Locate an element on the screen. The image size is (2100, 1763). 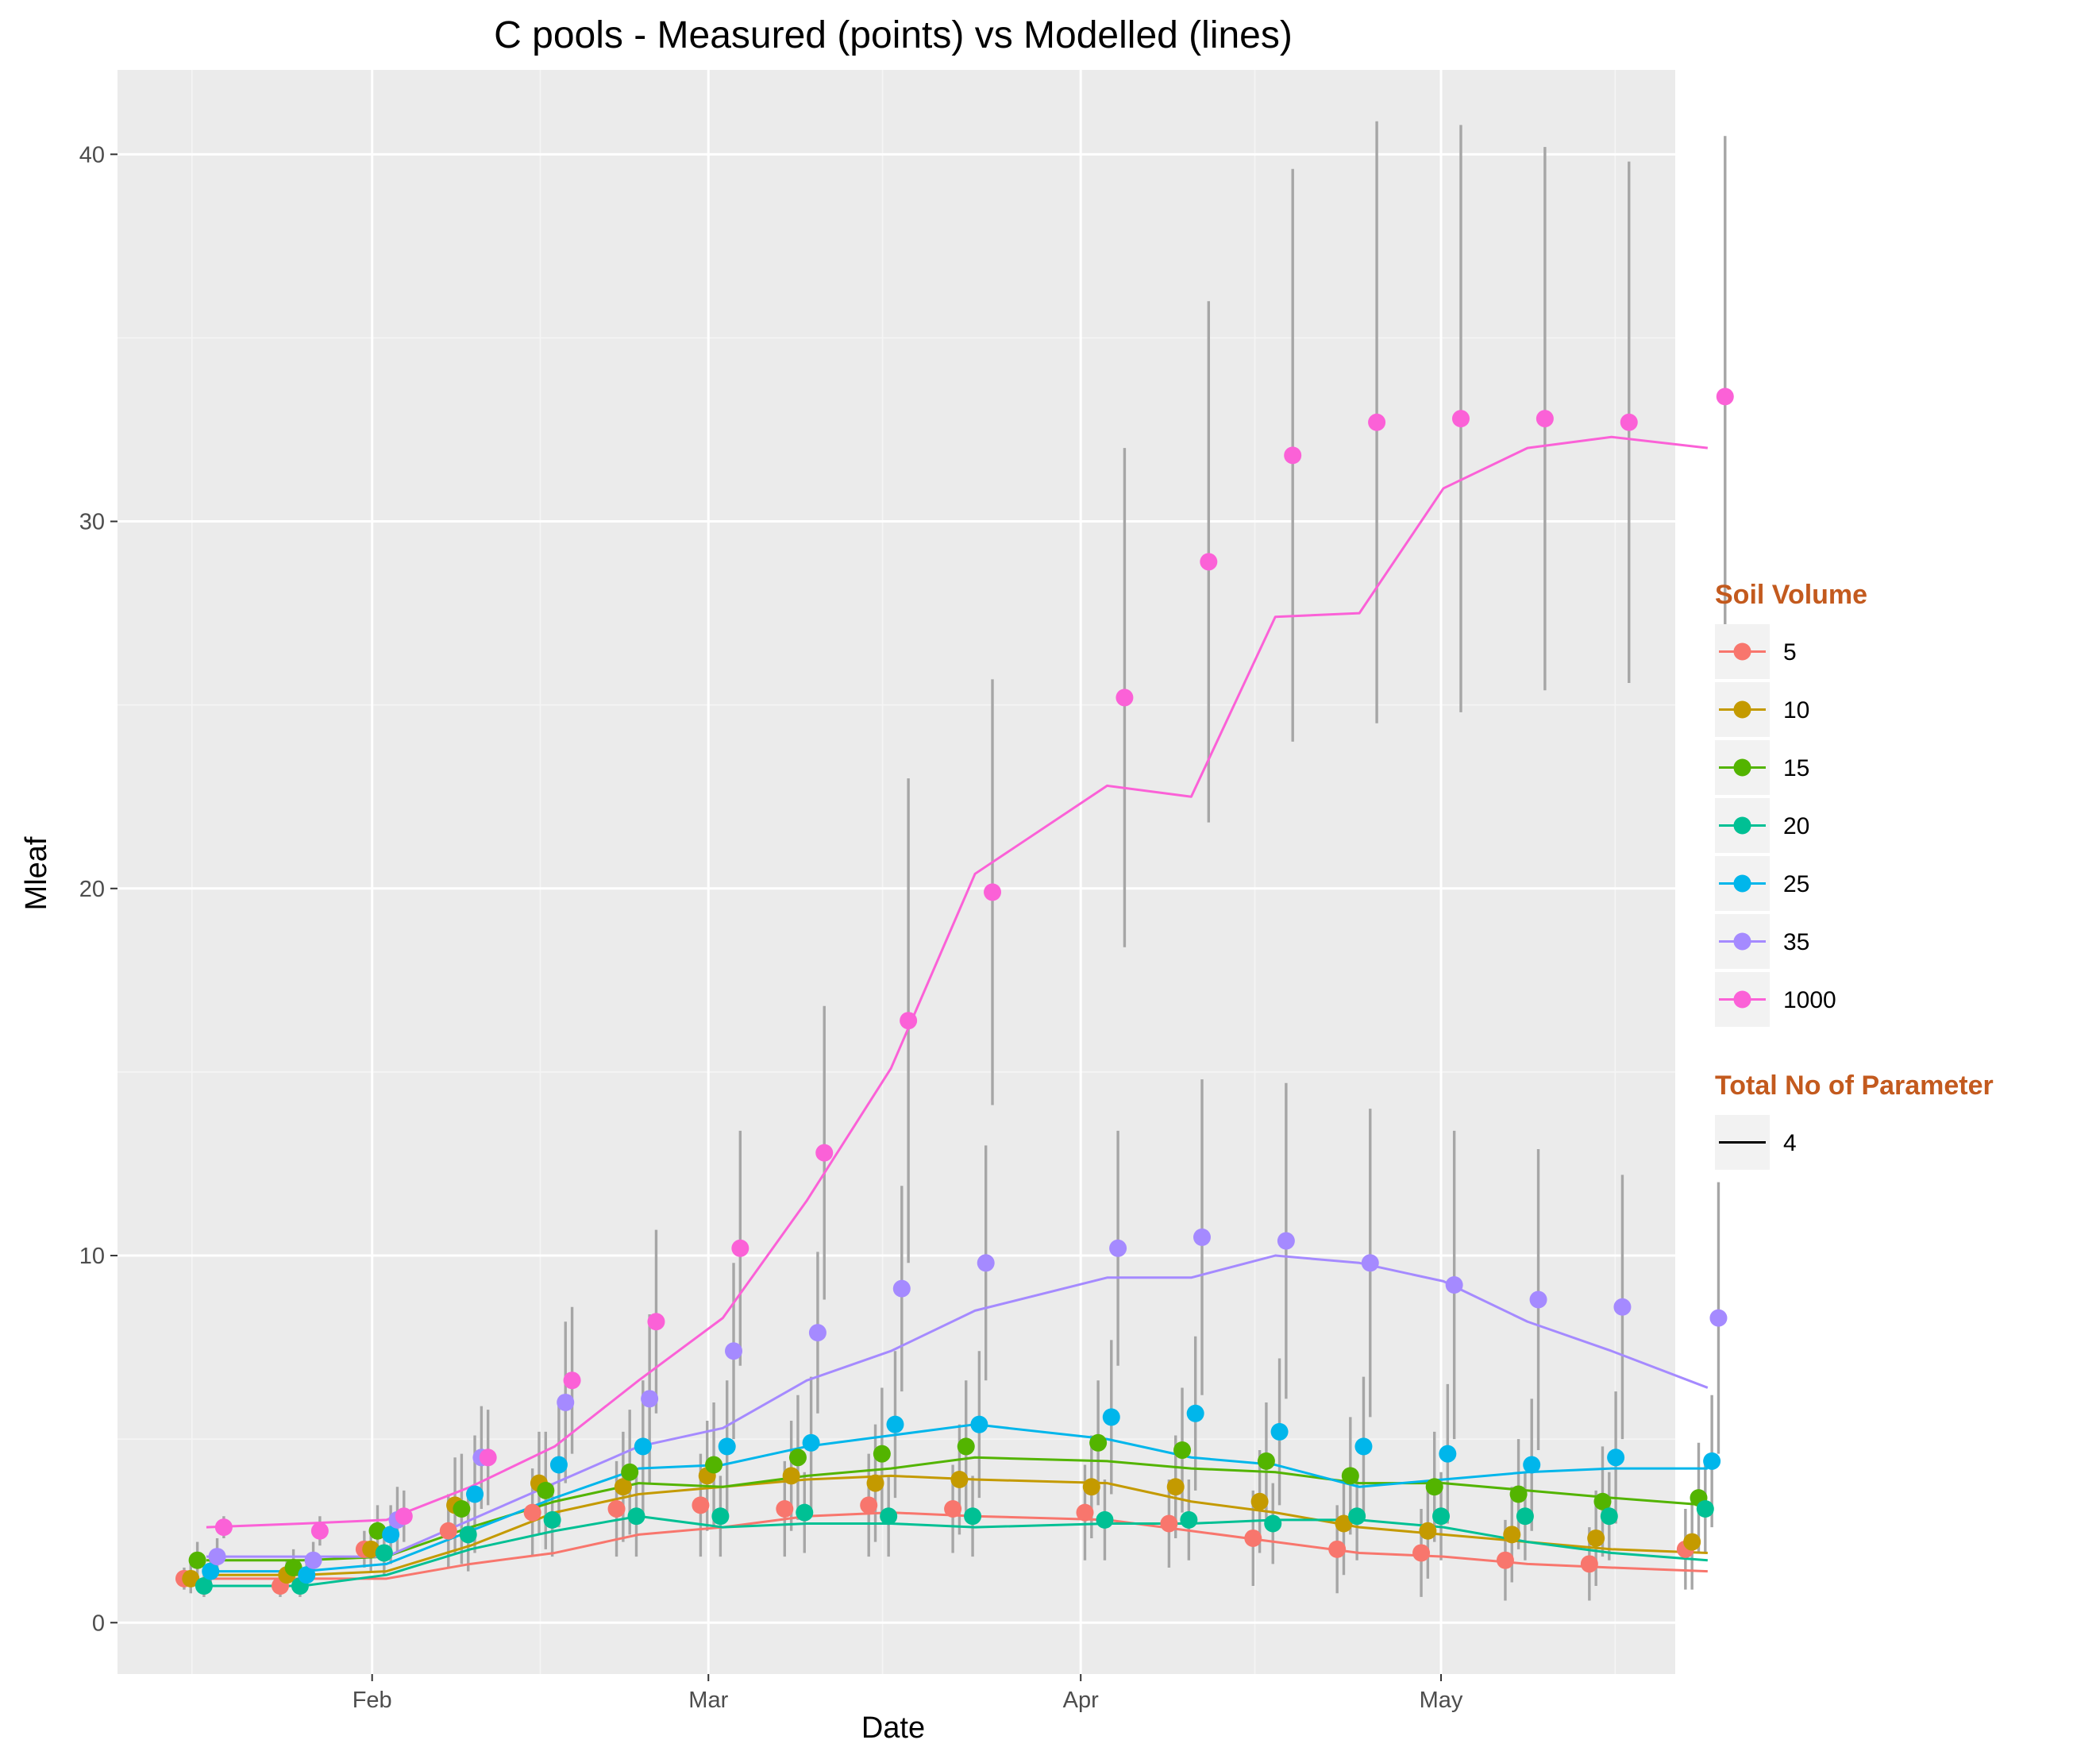
y-tick-label: 0 is located at coordinates (98, 1623).